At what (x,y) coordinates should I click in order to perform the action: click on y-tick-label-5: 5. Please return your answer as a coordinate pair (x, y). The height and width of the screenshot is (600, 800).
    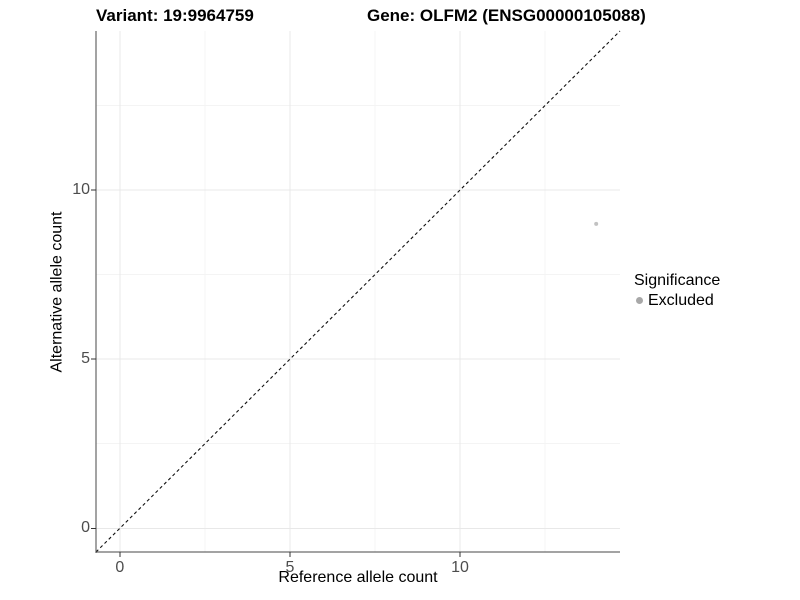
    Looking at the image, I should click on (85, 359).